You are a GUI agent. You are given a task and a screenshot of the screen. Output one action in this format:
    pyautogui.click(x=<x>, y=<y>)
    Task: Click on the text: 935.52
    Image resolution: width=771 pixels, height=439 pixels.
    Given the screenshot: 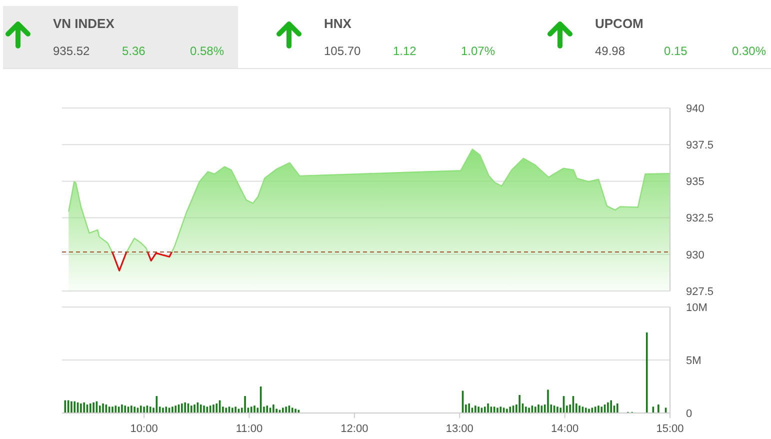 What is the action you would take?
    pyautogui.click(x=71, y=51)
    